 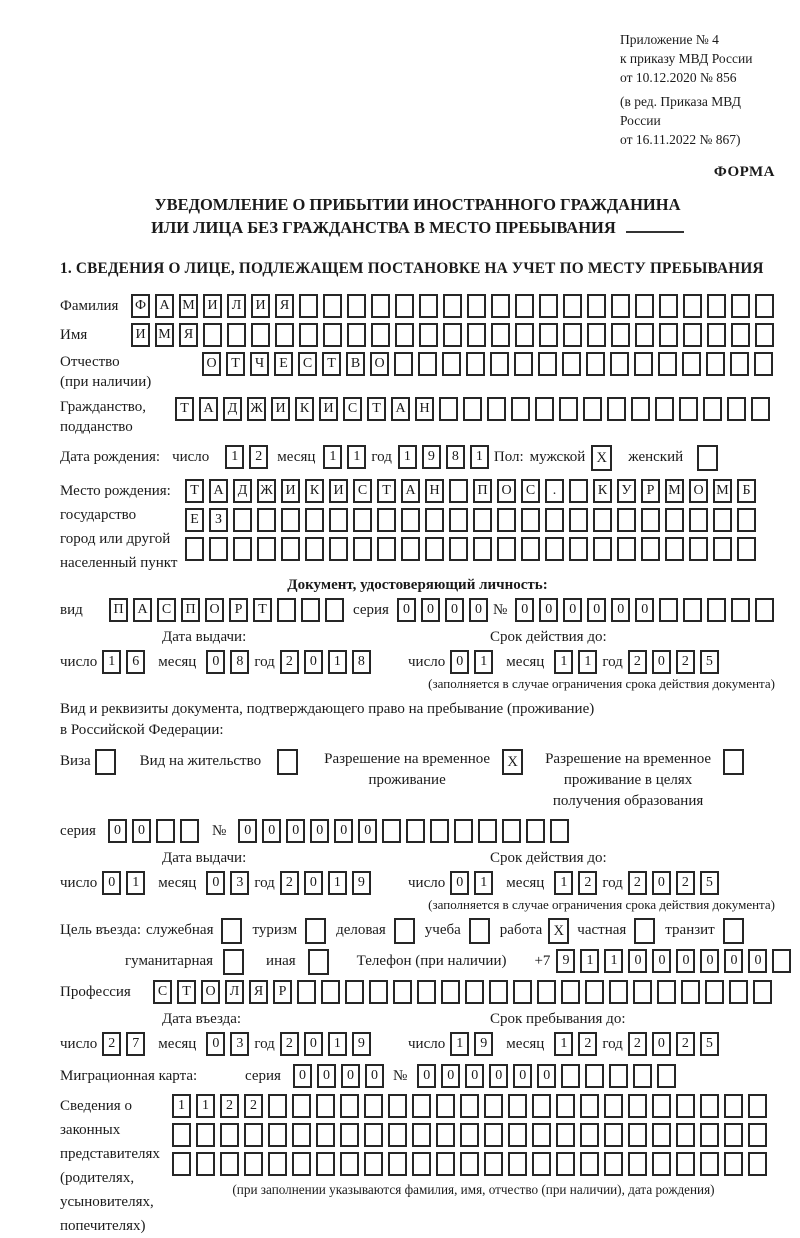 I want to click on form-cell: Б, so click(x=746, y=491).